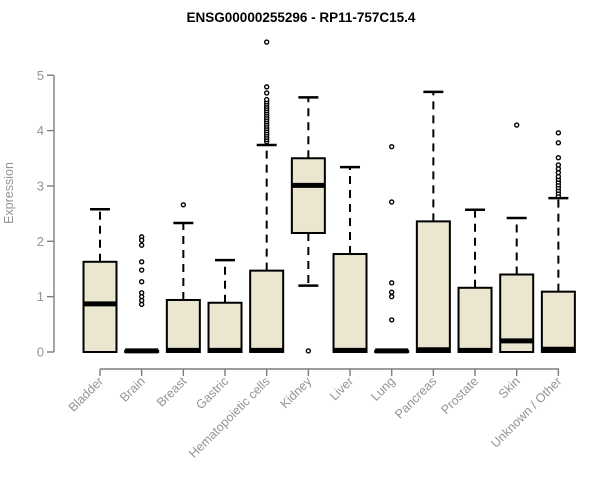  Describe the element at coordinates (172, 392) in the screenshot. I see `x-category-label-breast: Breast` at that location.